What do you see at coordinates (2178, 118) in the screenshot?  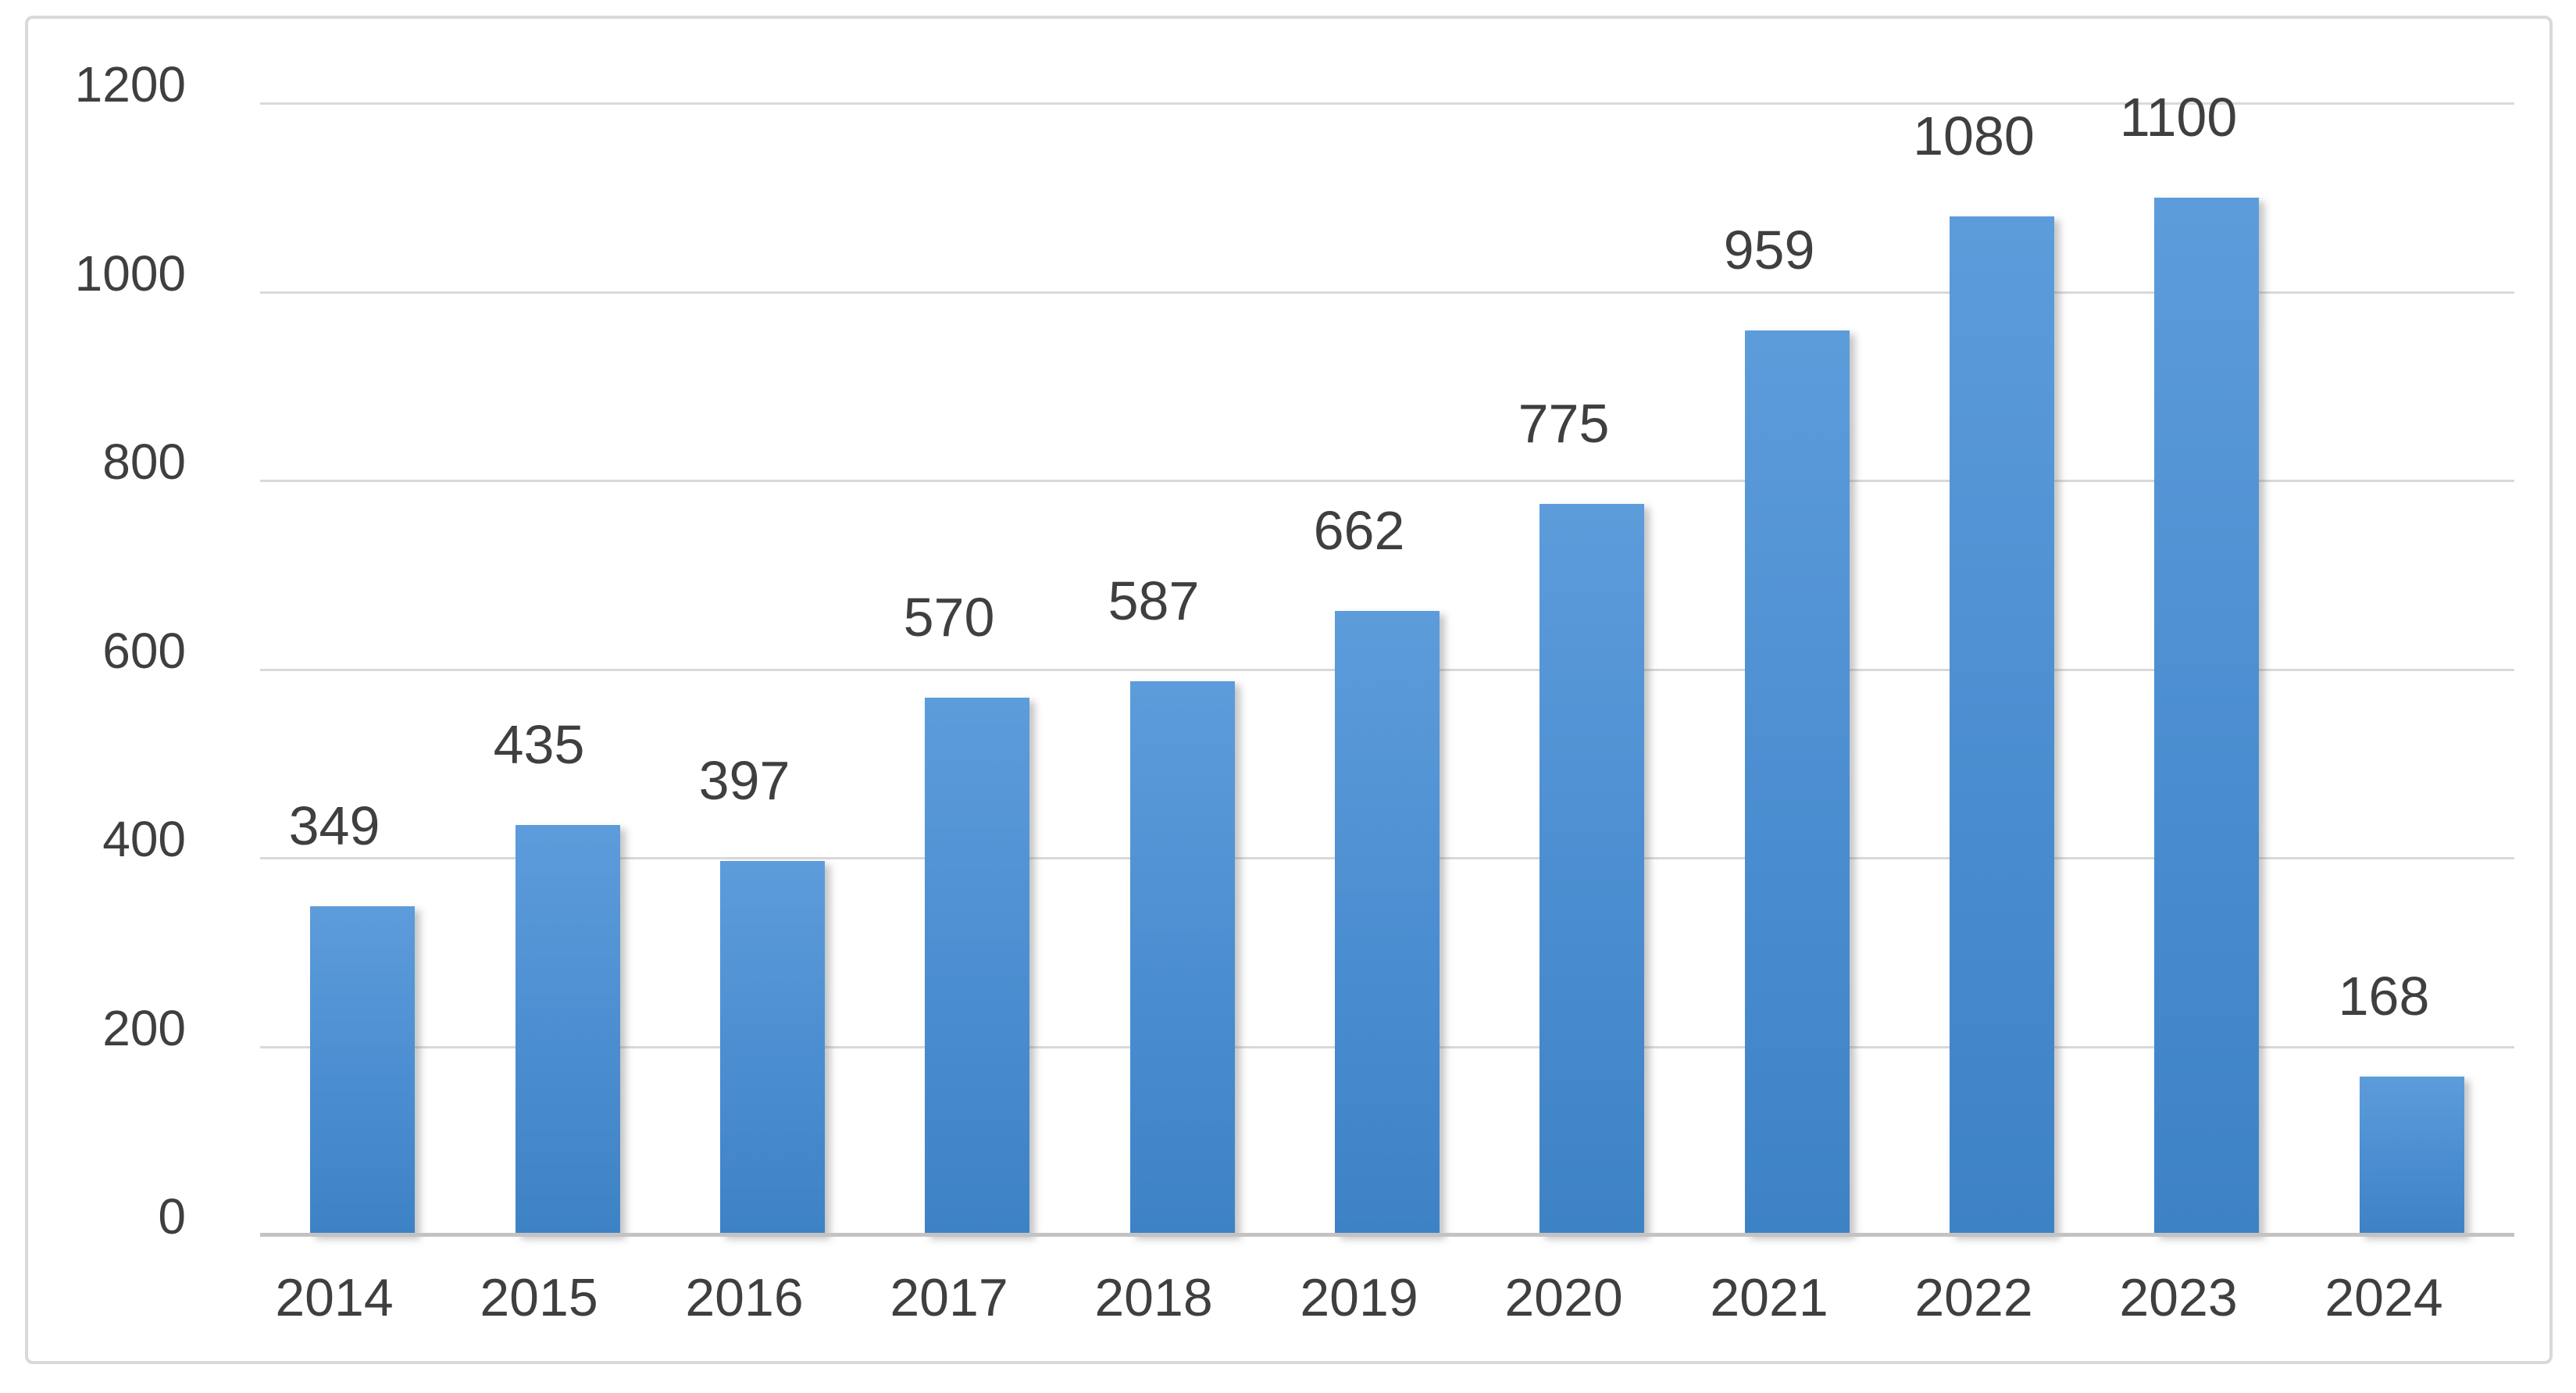 I see `bar-value-label: 1100` at bounding box center [2178, 118].